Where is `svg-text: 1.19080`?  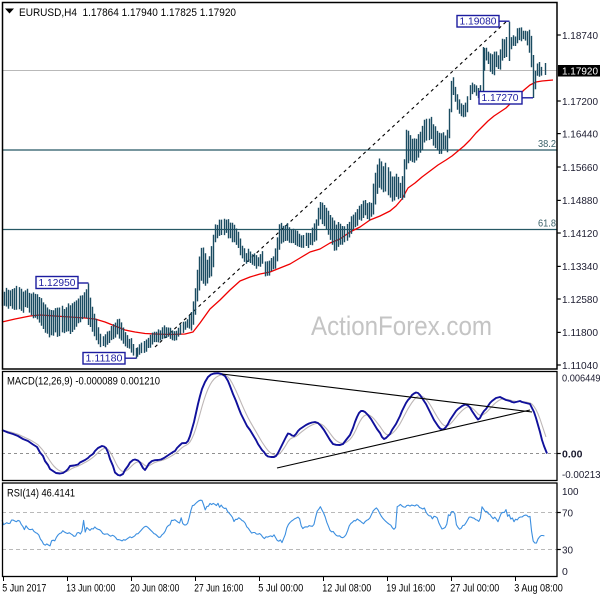 svg-text: 1.19080 is located at coordinates (478, 22).